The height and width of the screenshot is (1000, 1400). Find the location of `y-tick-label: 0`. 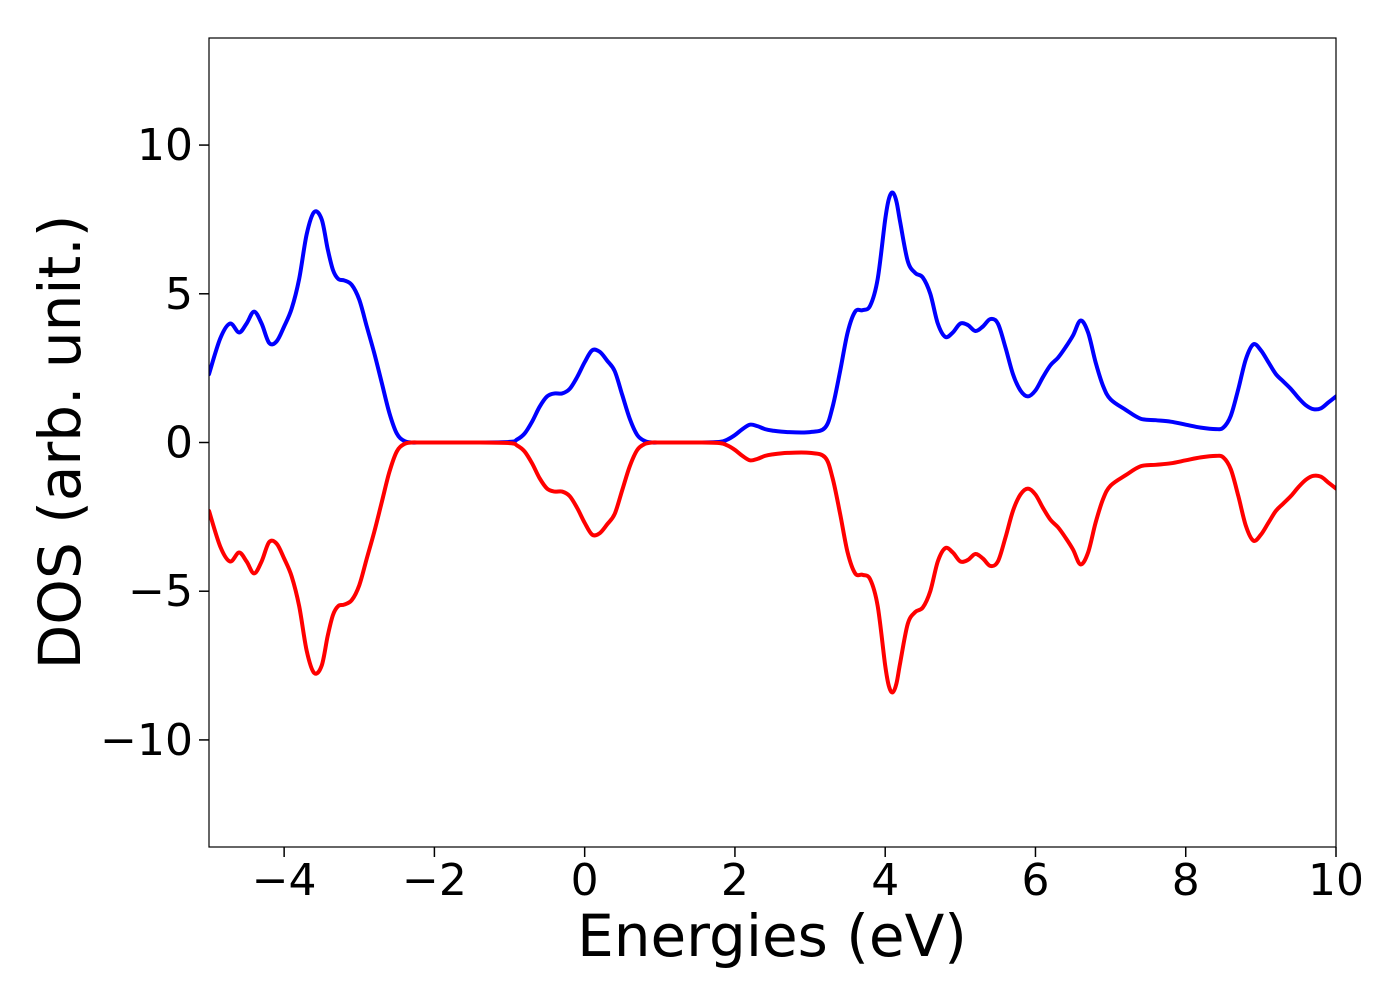

y-tick-label: 0 is located at coordinates (179, 443).